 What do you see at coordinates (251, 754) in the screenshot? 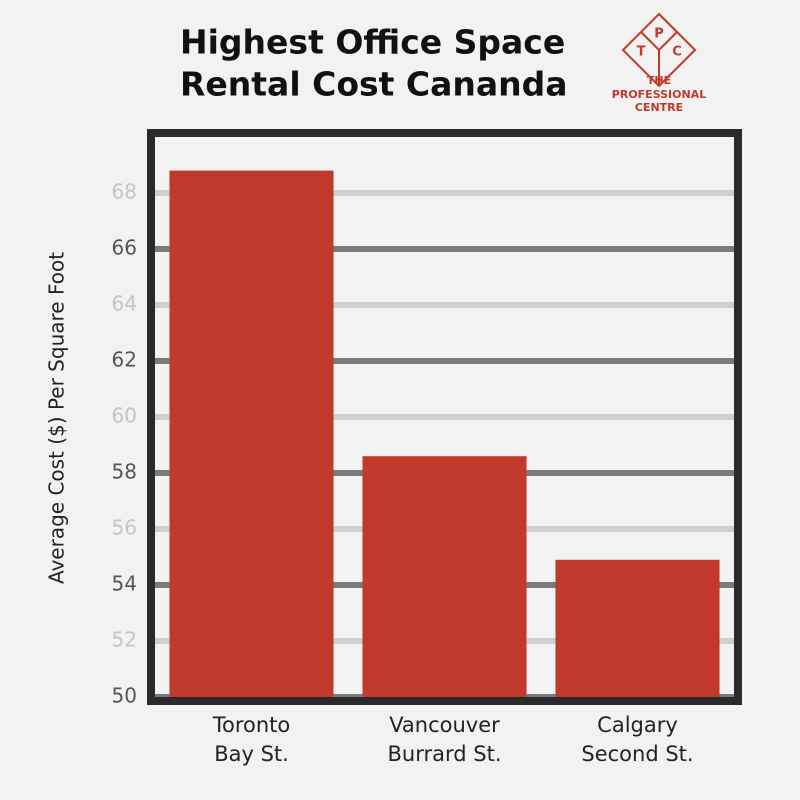
I see `x-tick-label: Bay St.` at bounding box center [251, 754].